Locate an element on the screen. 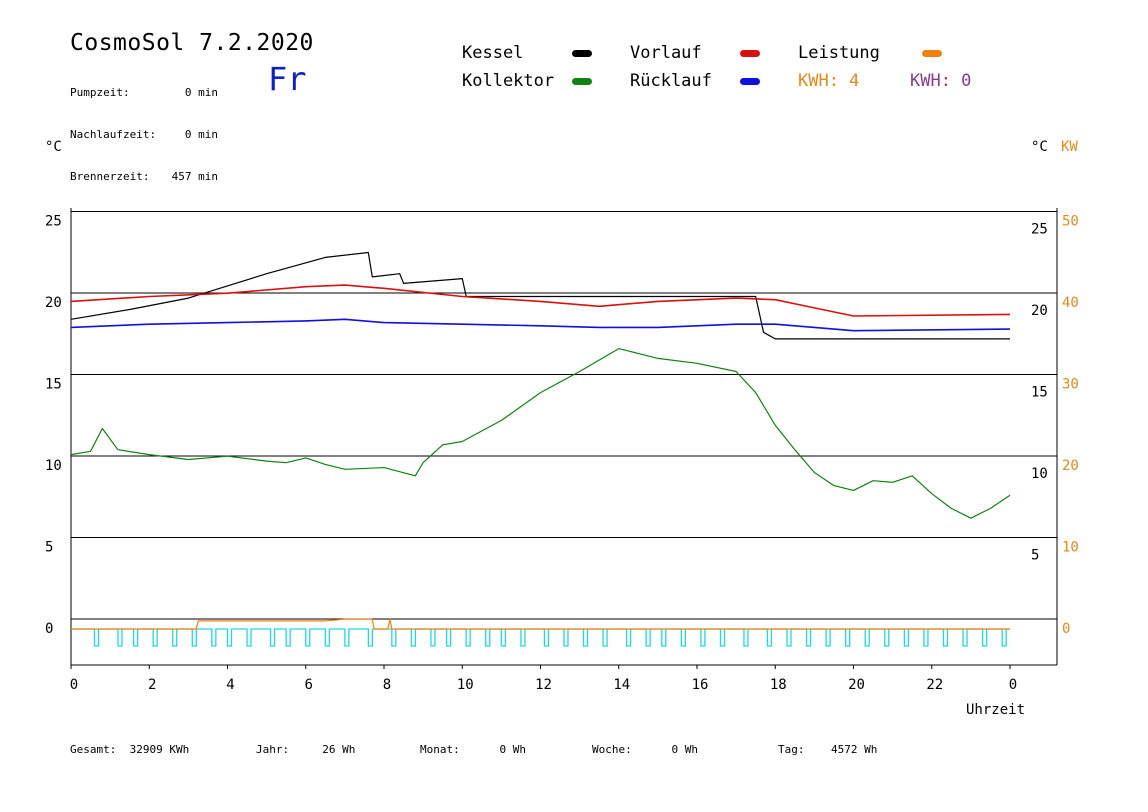 Image resolution: width=1148 pixels, height=812 pixels. y-tick-right-temp: 10 is located at coordinates (1039, 474).